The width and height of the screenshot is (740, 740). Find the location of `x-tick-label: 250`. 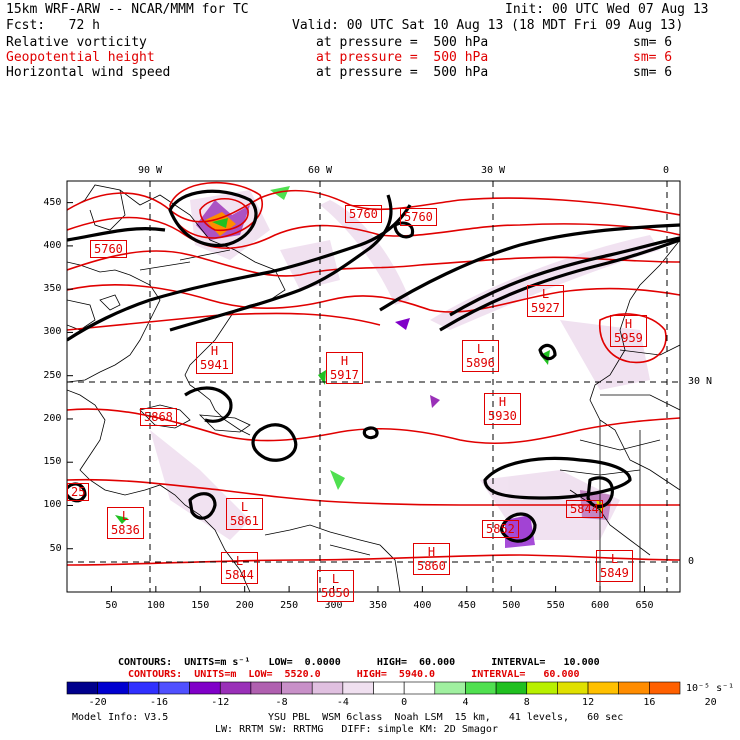

x-tick-label: 250 is located at coordinates (289, 605).